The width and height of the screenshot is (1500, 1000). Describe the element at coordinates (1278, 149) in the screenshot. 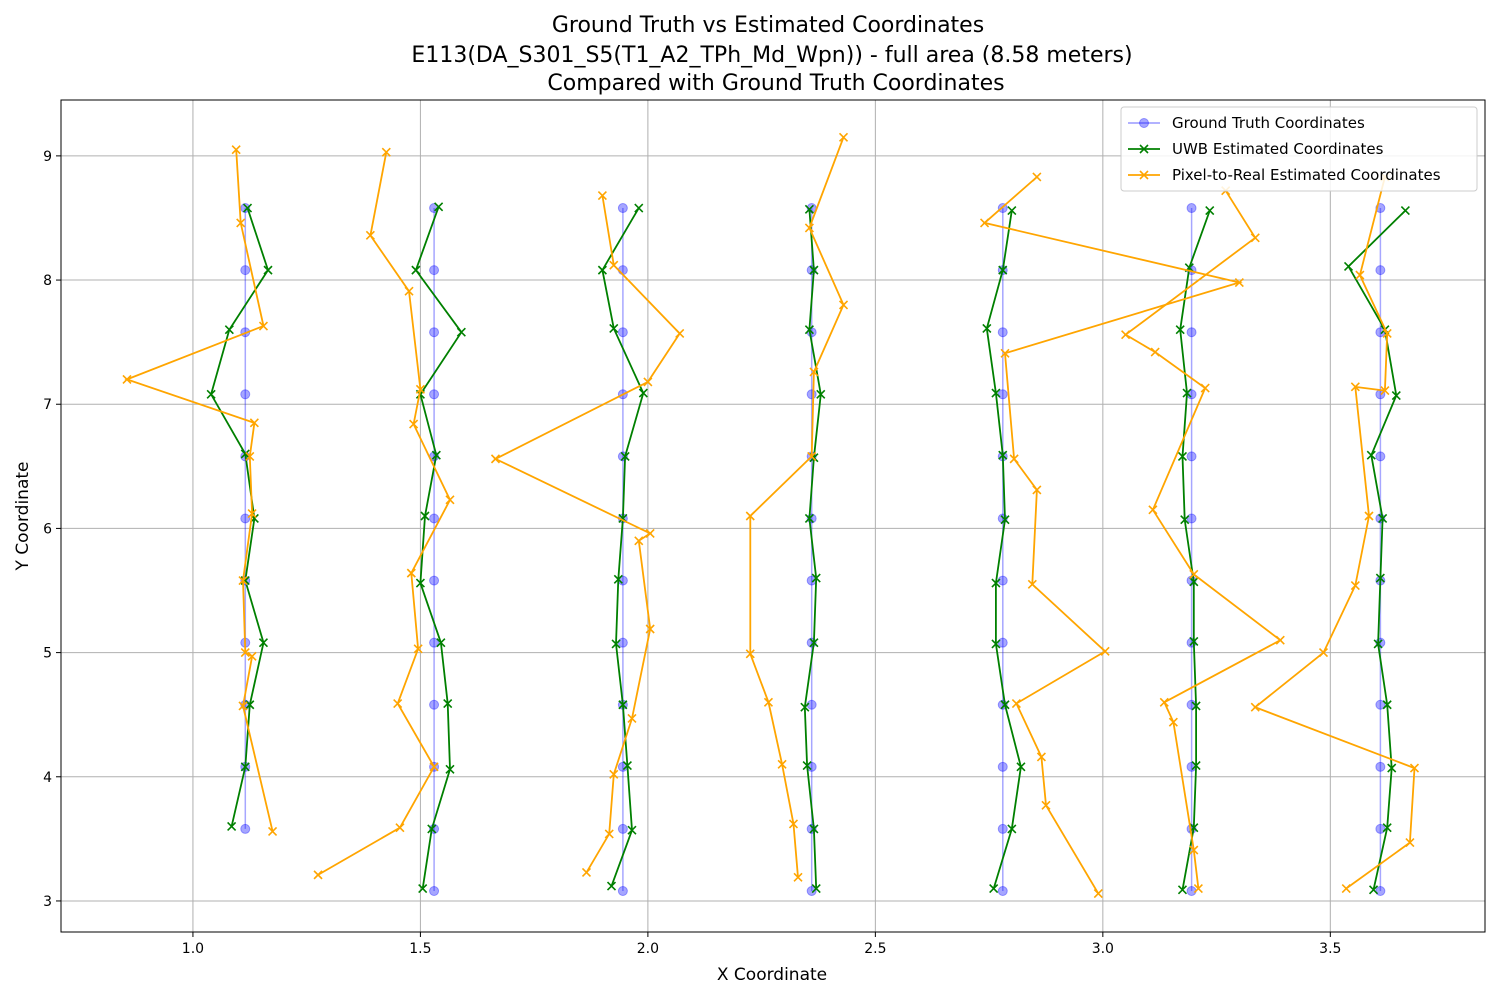

I see `legend-label: UWB Estimated Coordinates` at that location.